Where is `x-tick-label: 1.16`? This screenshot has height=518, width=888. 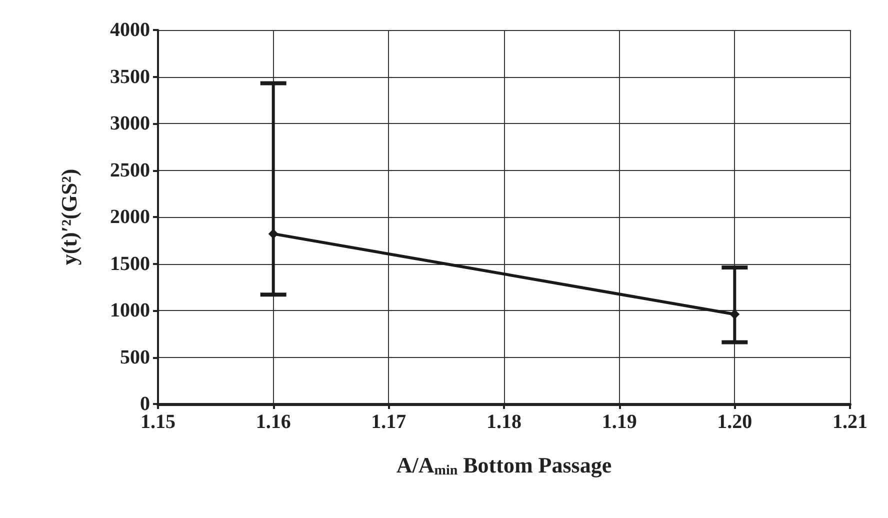
x-tick-label: 1.16 is located at coordinates (273, 422).